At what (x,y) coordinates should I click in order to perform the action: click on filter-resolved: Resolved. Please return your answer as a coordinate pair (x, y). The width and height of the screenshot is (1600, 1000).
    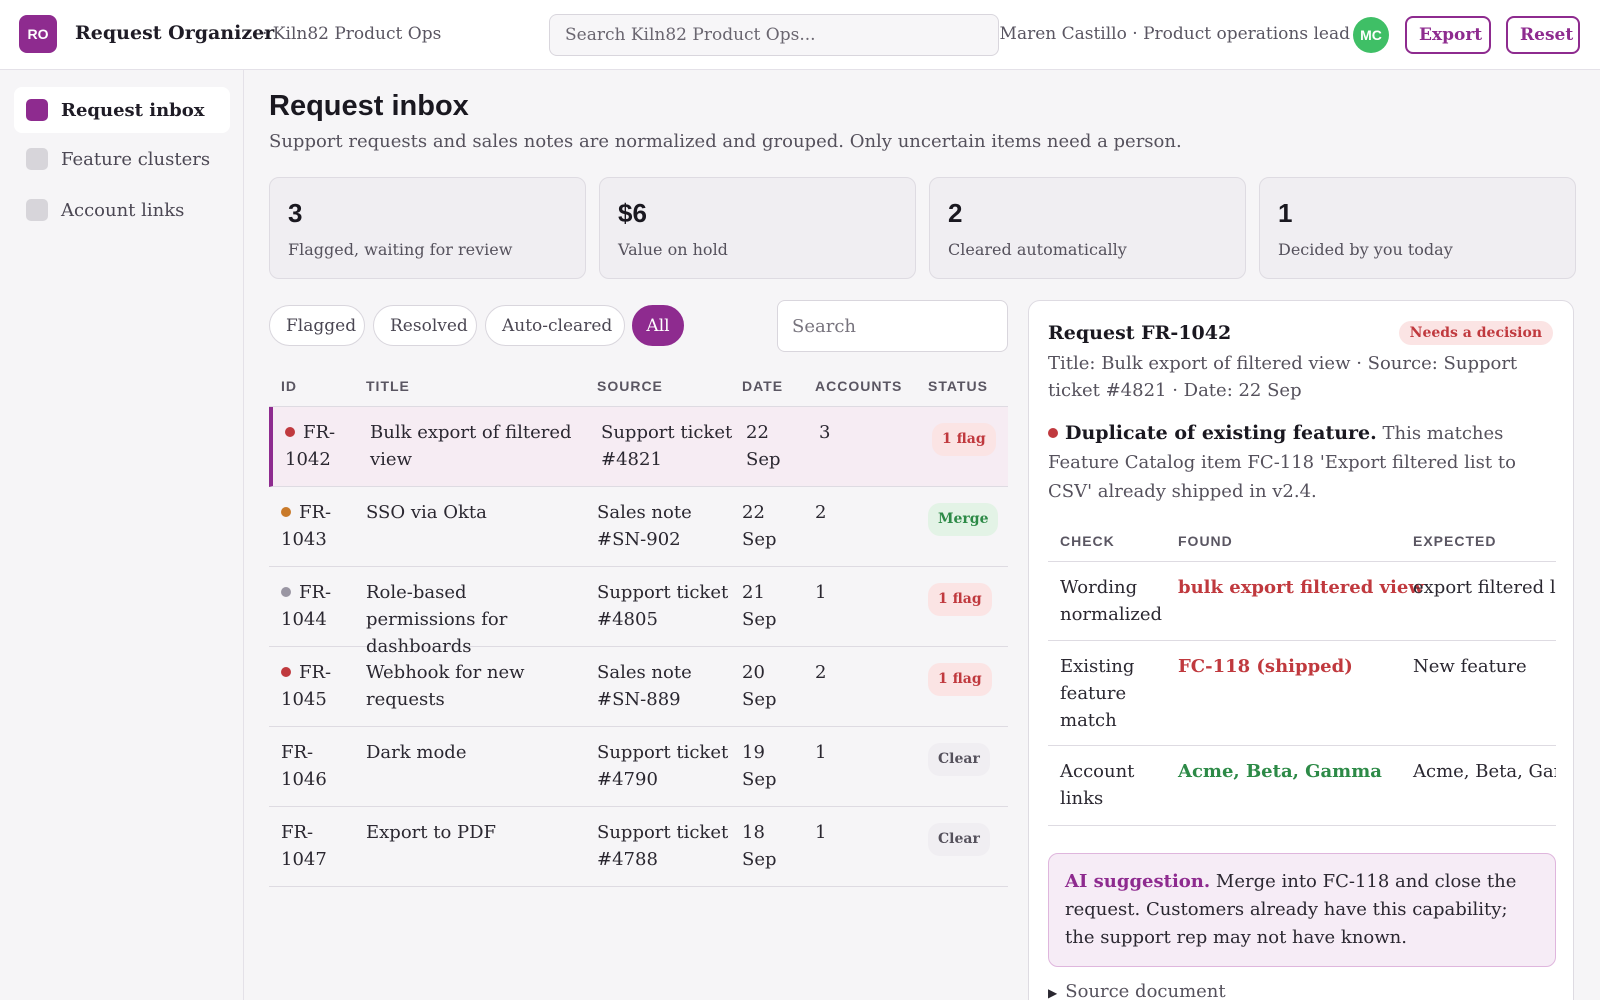
    Looking at the image, I should click on (425, 325).